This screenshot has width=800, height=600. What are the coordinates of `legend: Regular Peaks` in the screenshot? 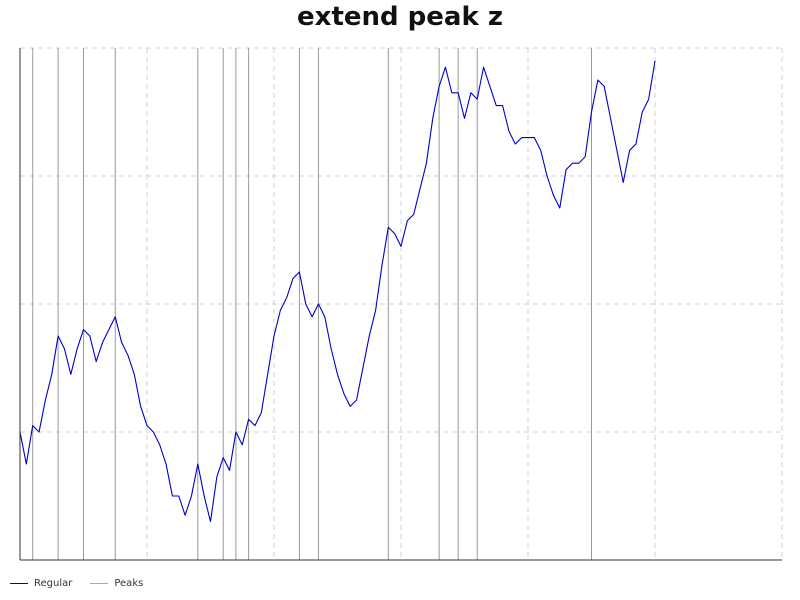 It's located at (76, 583).